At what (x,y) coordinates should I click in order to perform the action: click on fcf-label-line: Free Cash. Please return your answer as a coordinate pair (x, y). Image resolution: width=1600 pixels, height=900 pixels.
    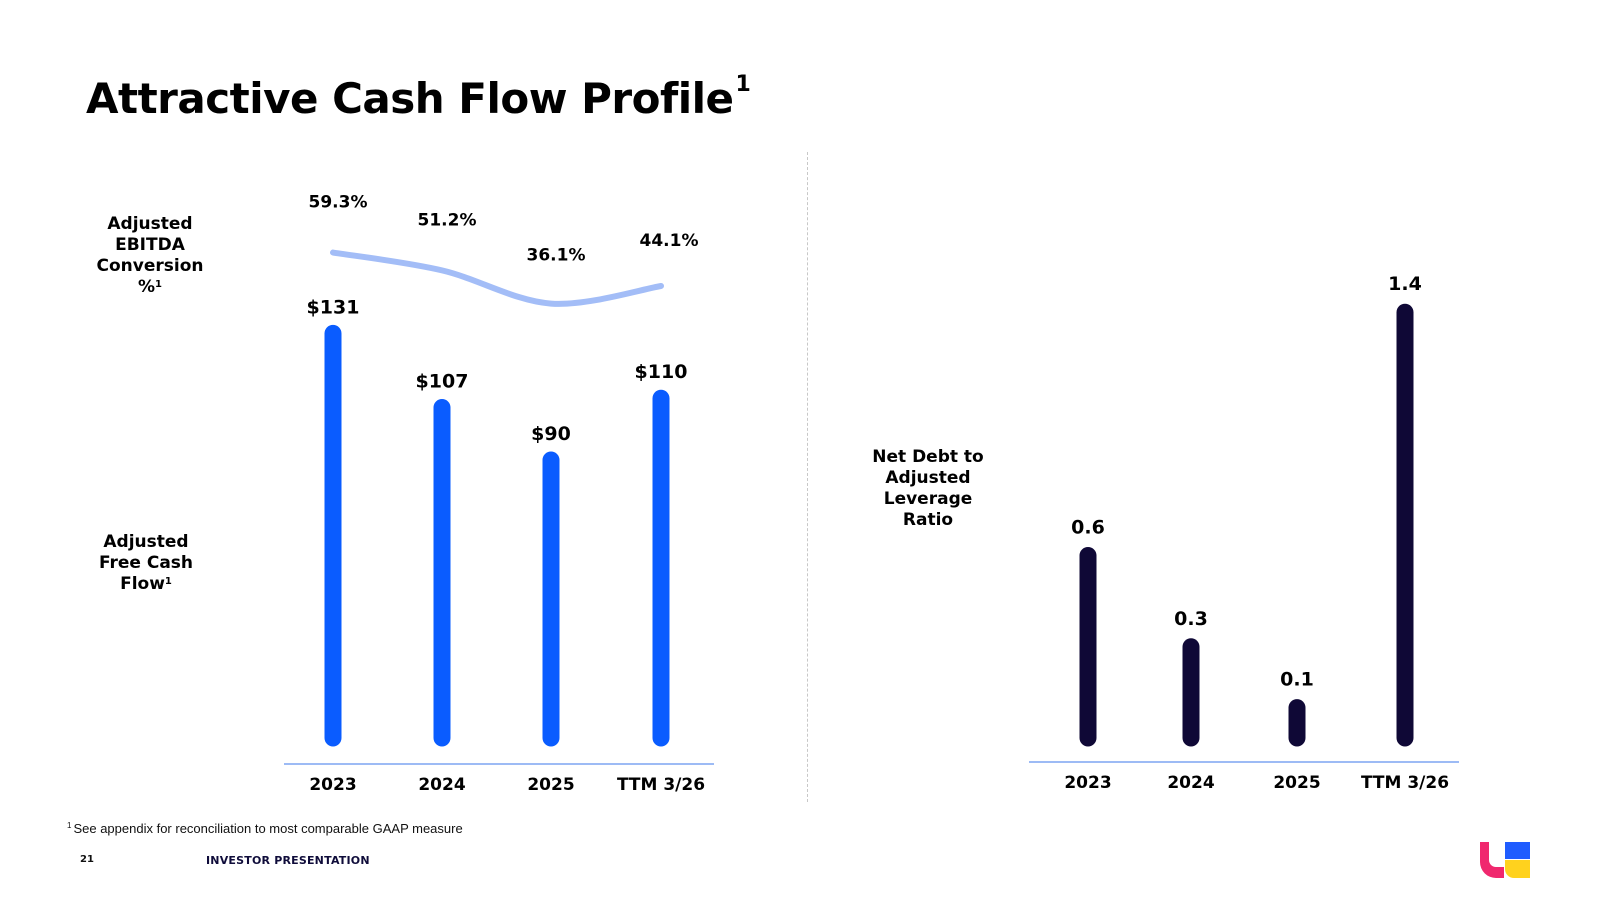
    Looking at the image, I should click on (146, 563).